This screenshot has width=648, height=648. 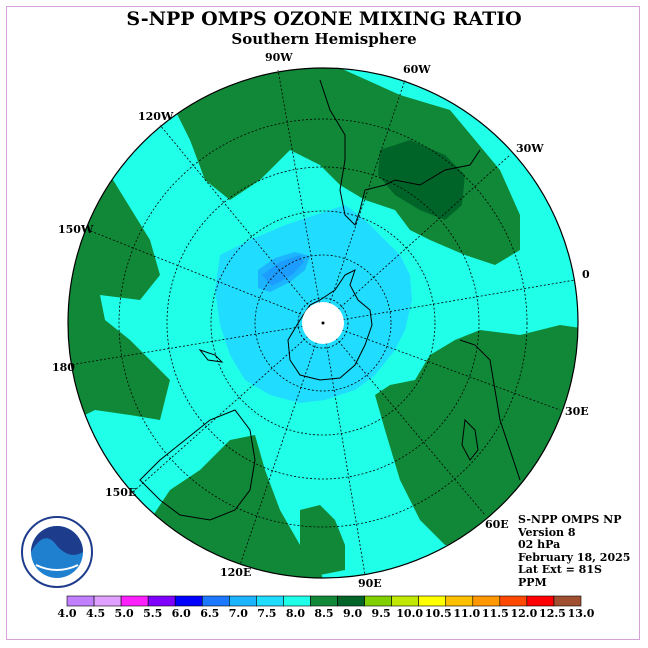 What do you see at coordinates (577, 411) in the screenshot?
I see `lon-label-30e: 30E` at bounding box center [577, 411].